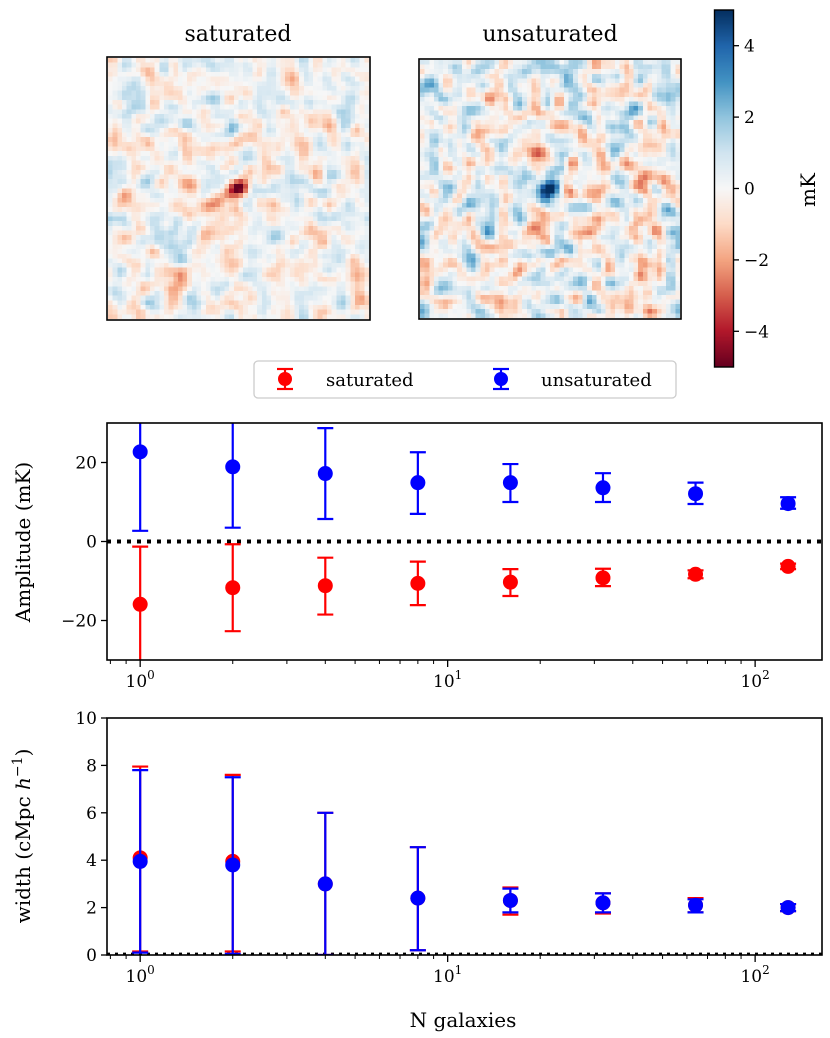 The height and width of the screenshot is (1038, 830). I want to click on map-frame-saturated, so click(238, 188).